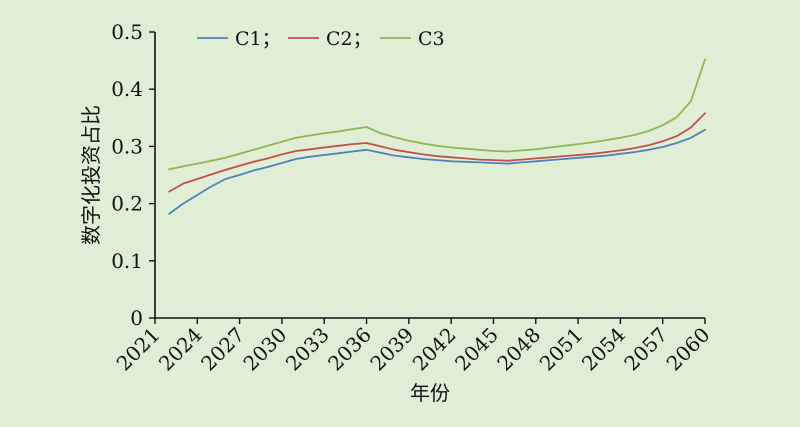 The width and height of the screenshot is (800, 427). I want to click on y-tick-label: 0.3, so click(127, 146).